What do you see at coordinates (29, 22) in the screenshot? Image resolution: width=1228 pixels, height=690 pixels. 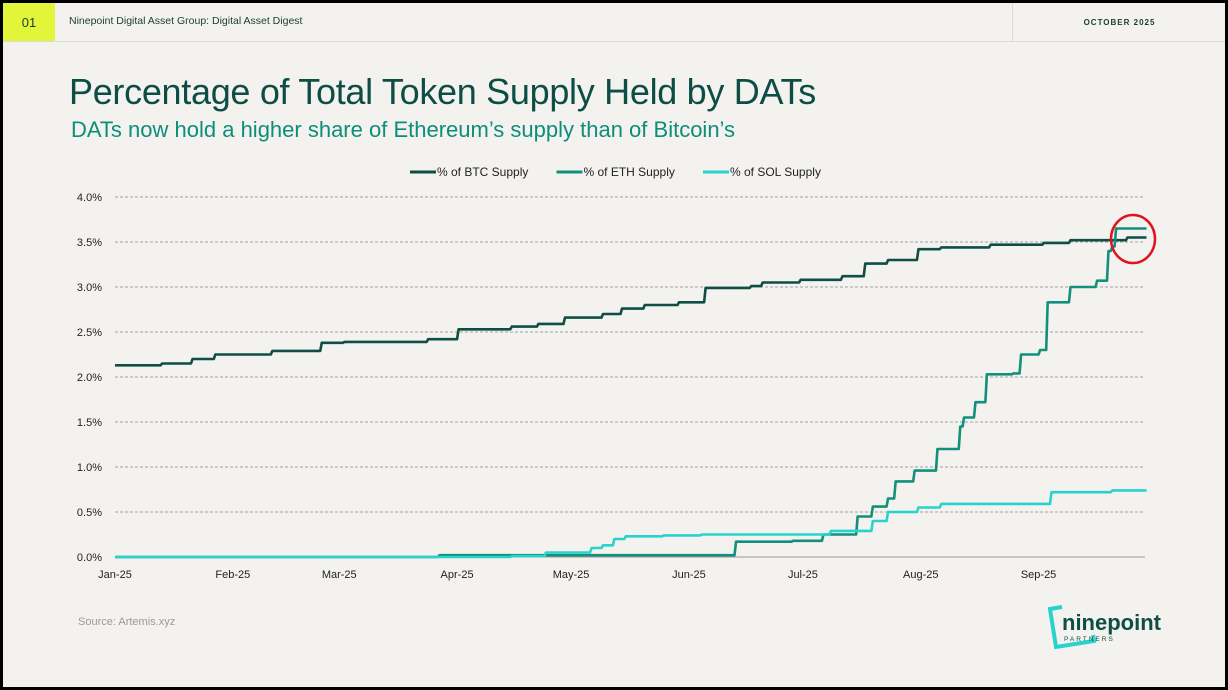 I see `page-number: 01` at bounding box center [29, 22].